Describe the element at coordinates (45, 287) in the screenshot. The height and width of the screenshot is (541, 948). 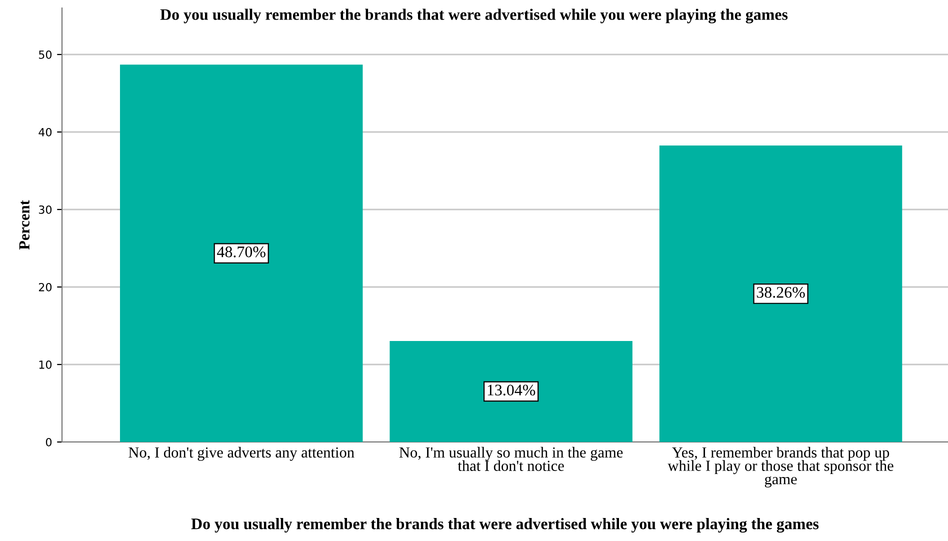
I see `y-tick-label: 20` at that location.